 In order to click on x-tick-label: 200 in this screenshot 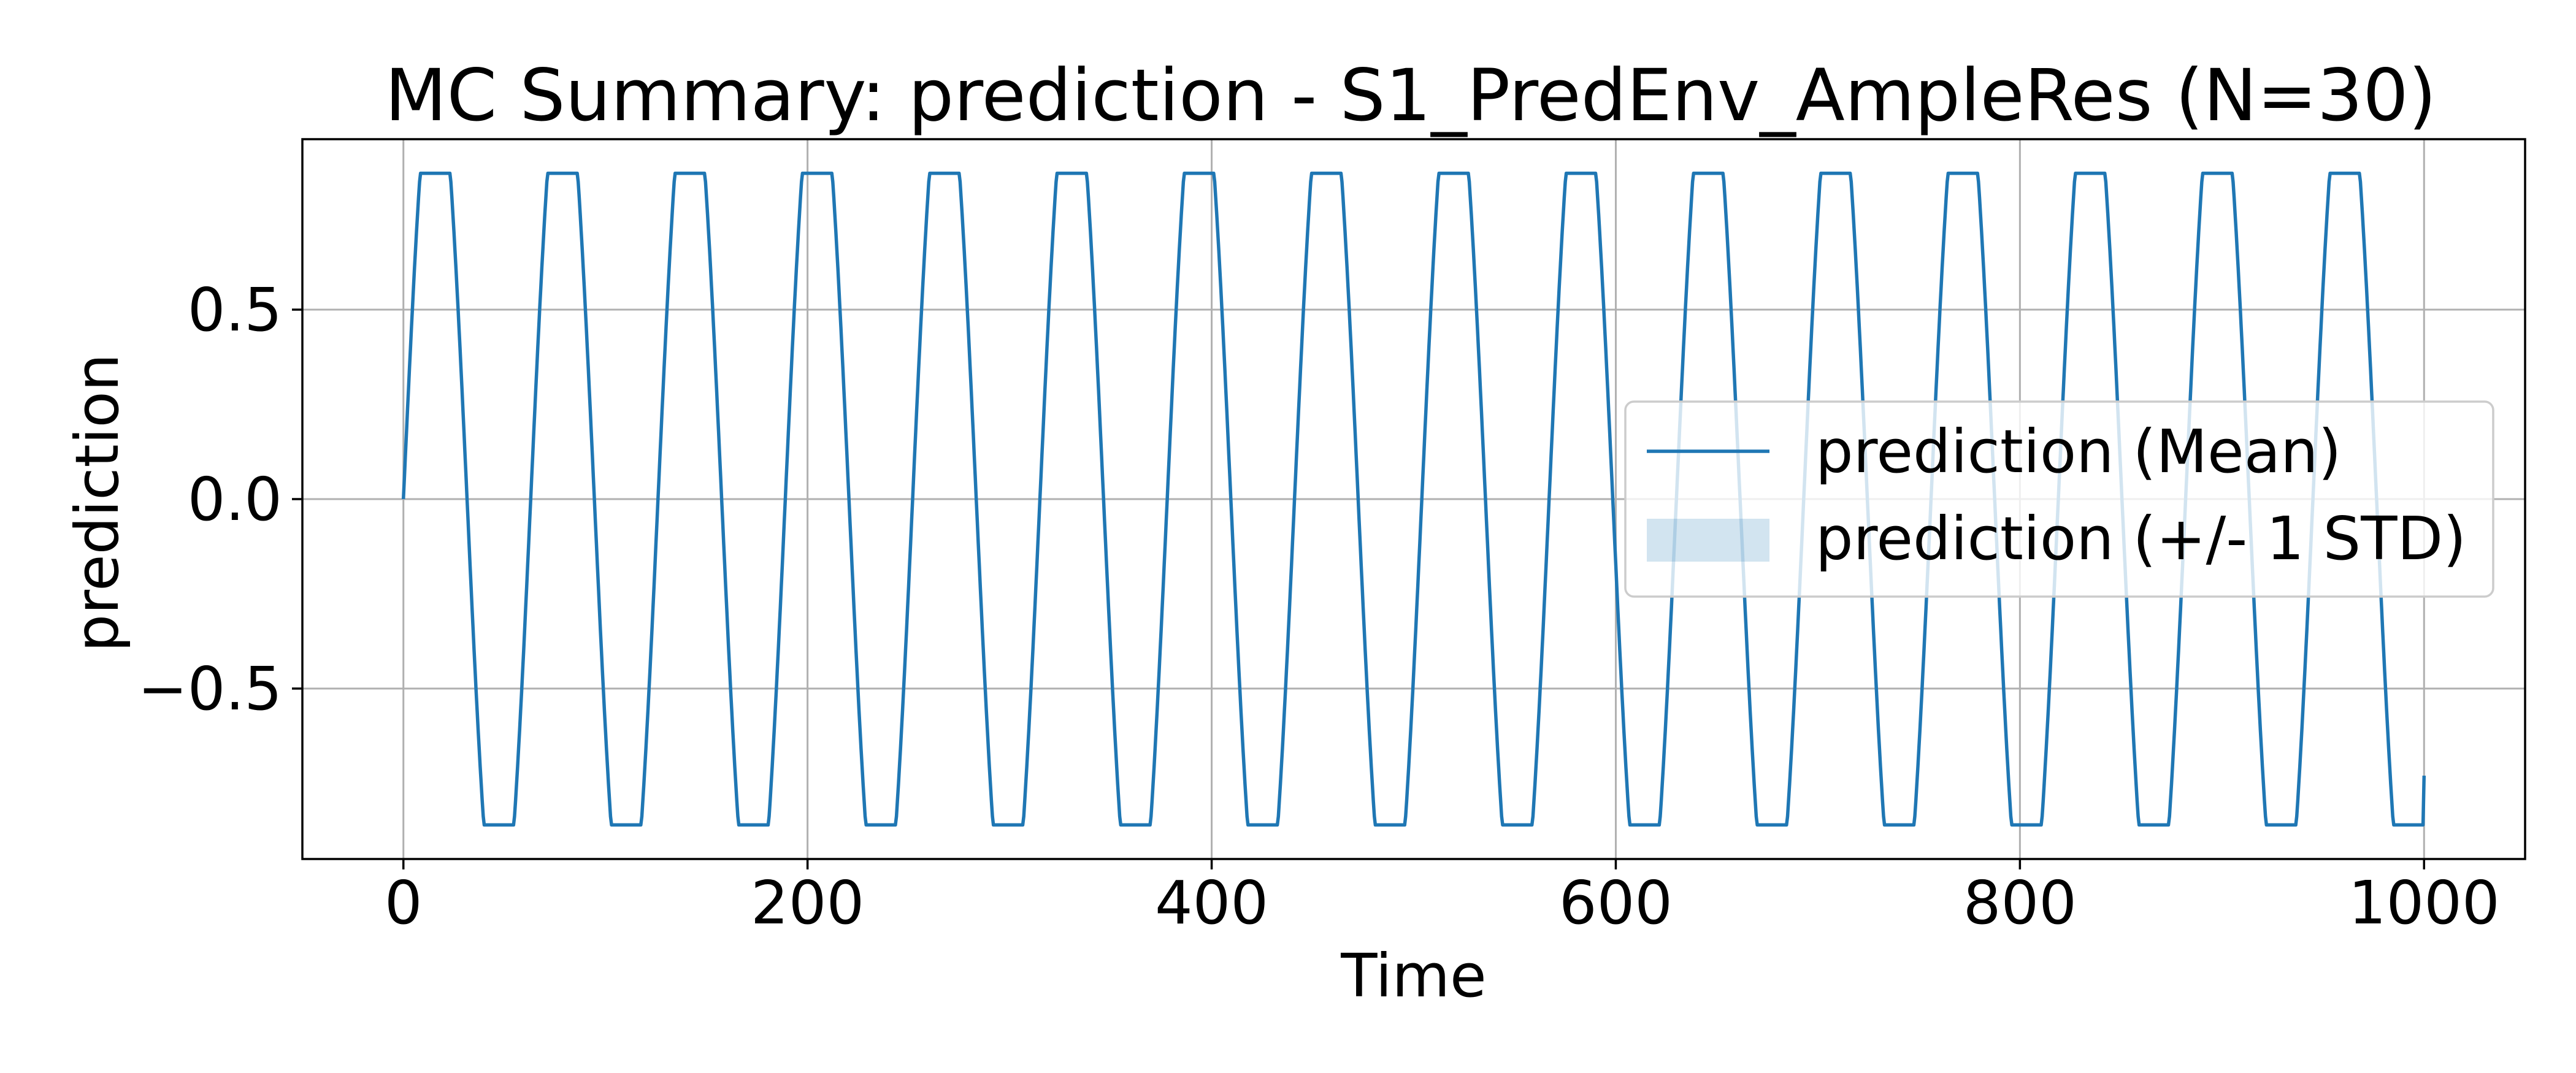, I will do `click(807, 902)`.